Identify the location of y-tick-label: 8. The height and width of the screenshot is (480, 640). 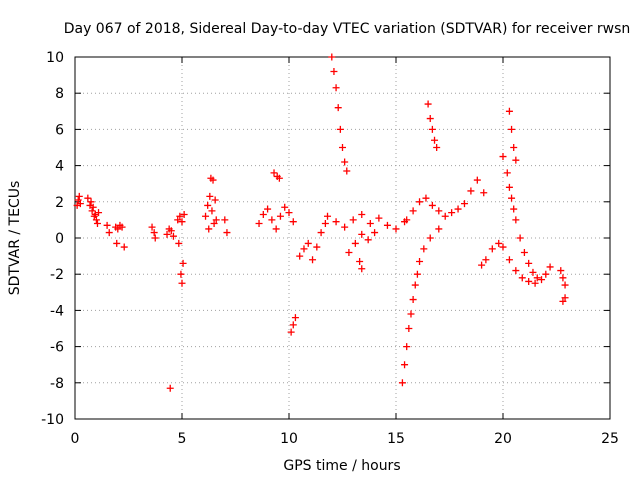
(59, 94).